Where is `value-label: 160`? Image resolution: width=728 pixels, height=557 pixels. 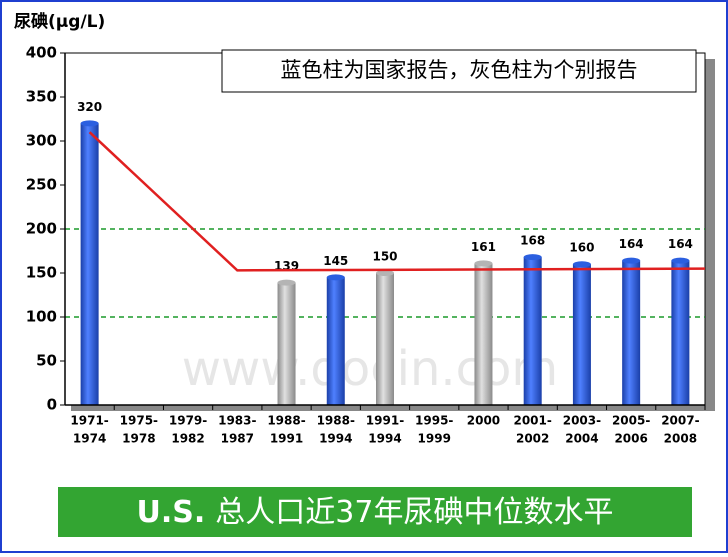
value-label: 160 is located at coordinates (581, 248).